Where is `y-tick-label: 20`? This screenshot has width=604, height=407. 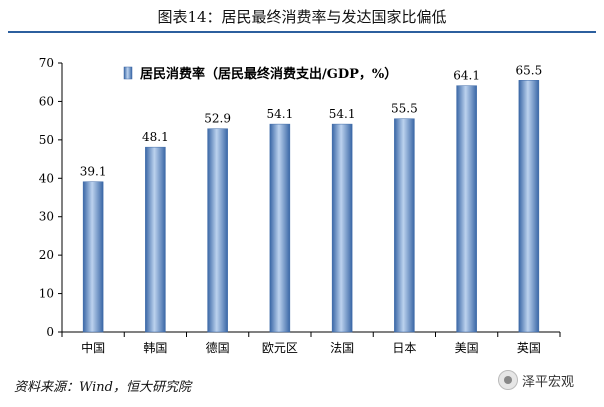 y-tick-label: 20 is located at coordinates (46, 255).